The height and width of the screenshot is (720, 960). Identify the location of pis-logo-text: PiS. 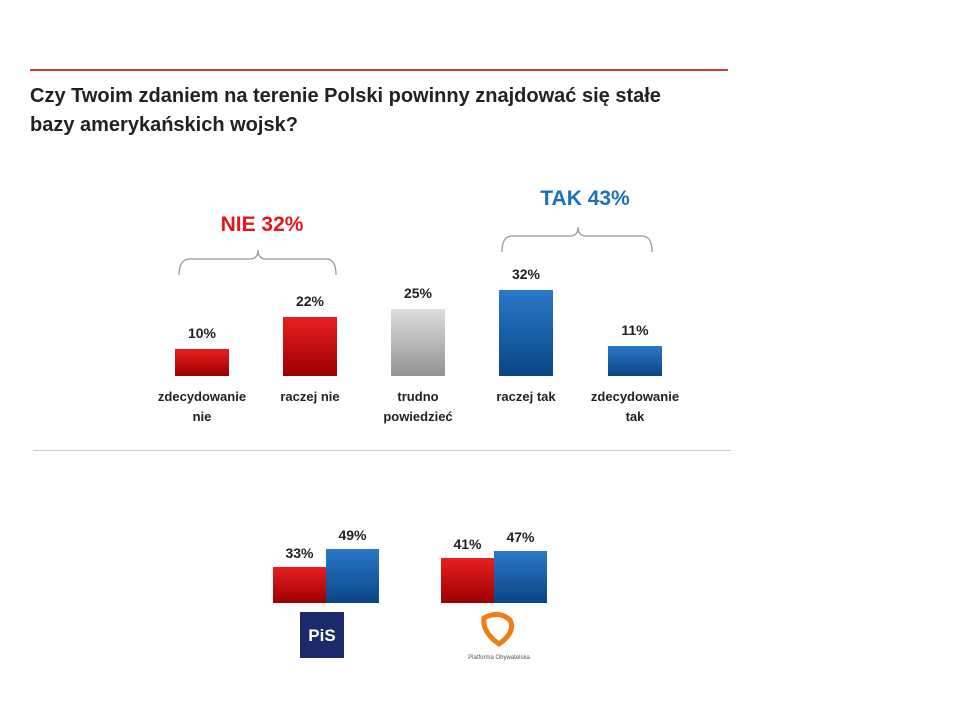
(322, 635).